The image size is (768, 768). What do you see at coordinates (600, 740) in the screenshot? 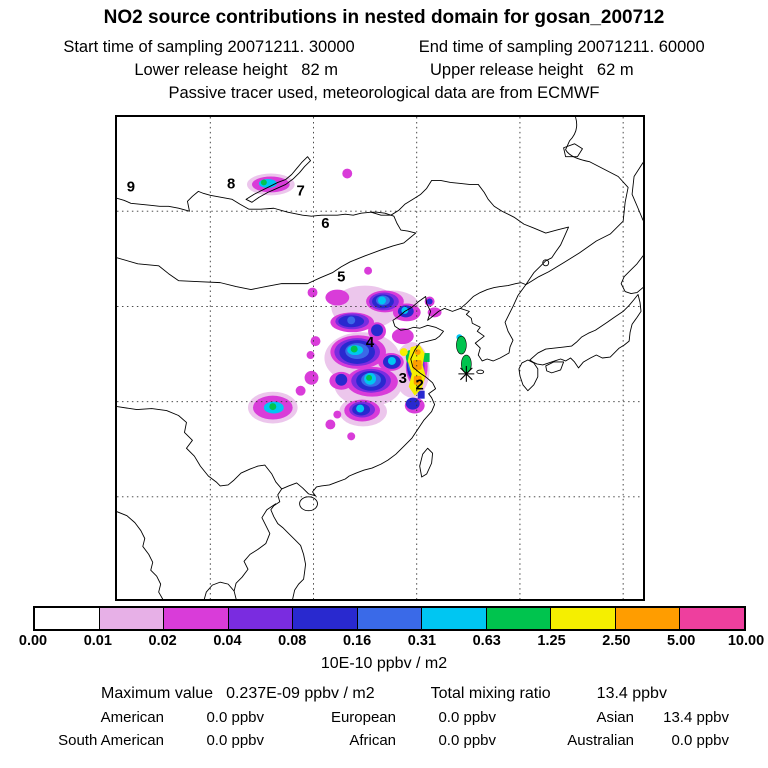
I see `region-contribution-label: Australian` at bounding box center [600, 740].